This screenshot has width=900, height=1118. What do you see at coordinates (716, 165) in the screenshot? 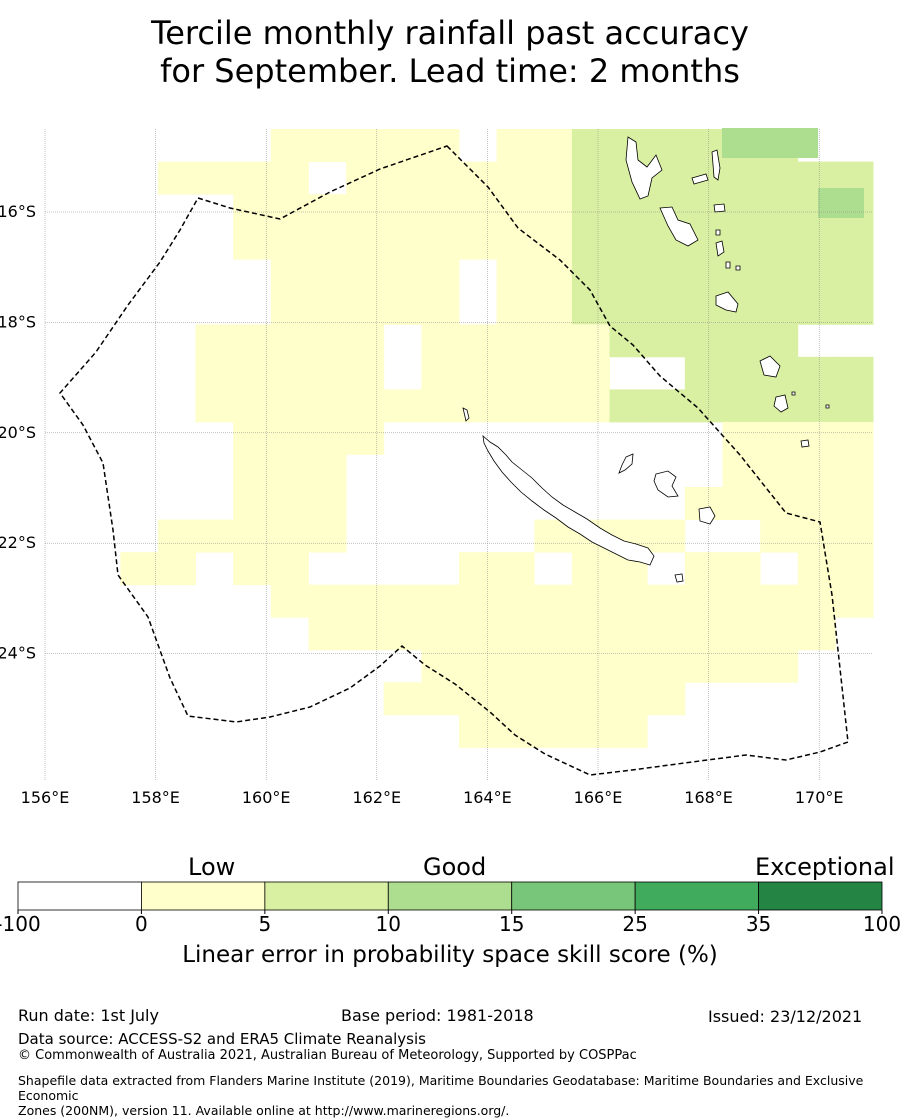
I see `maewo-pentecost-coastline` at bounding box center [716, 165].